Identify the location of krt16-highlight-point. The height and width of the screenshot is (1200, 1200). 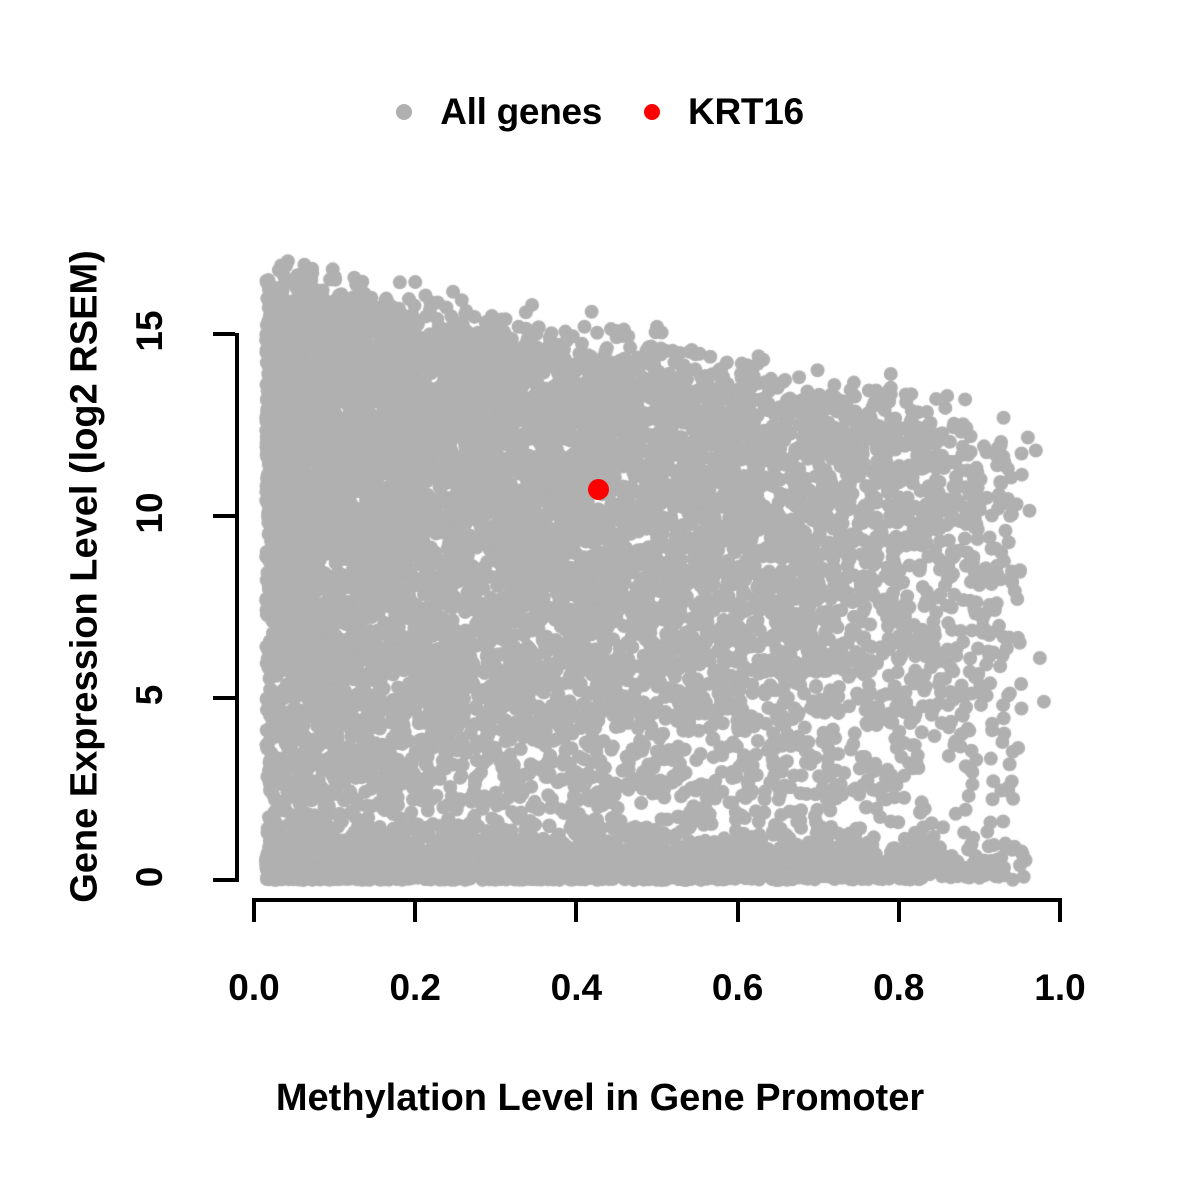
(598, 490).